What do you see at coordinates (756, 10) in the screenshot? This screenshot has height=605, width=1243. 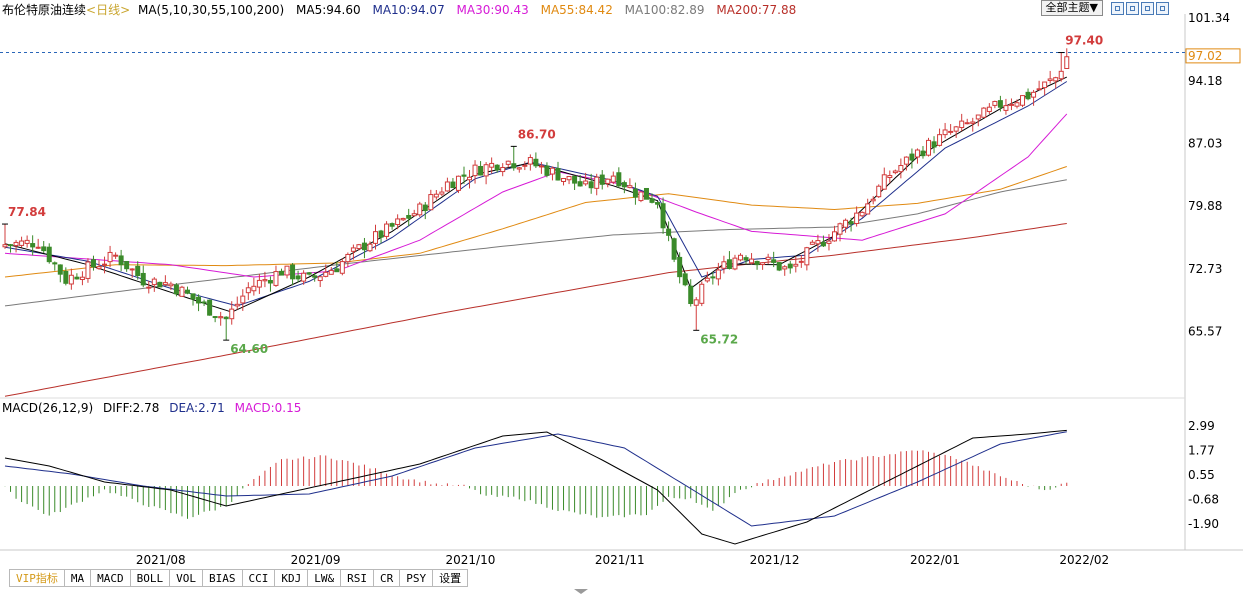 I see `ma200-value: MA200:77.88` at bounding box center [756, 10].